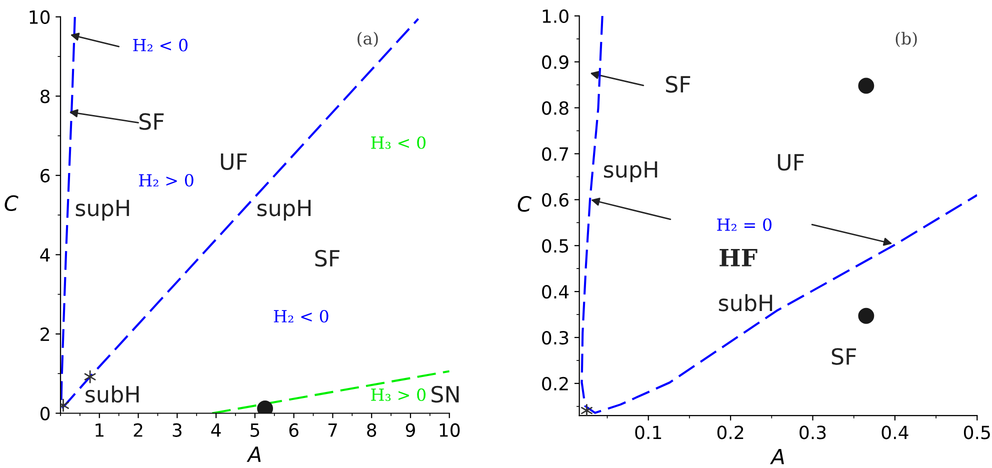 This screenshot has width=992, height=468. I want to click on y-tick-label: 0.3, so click(555, 337).